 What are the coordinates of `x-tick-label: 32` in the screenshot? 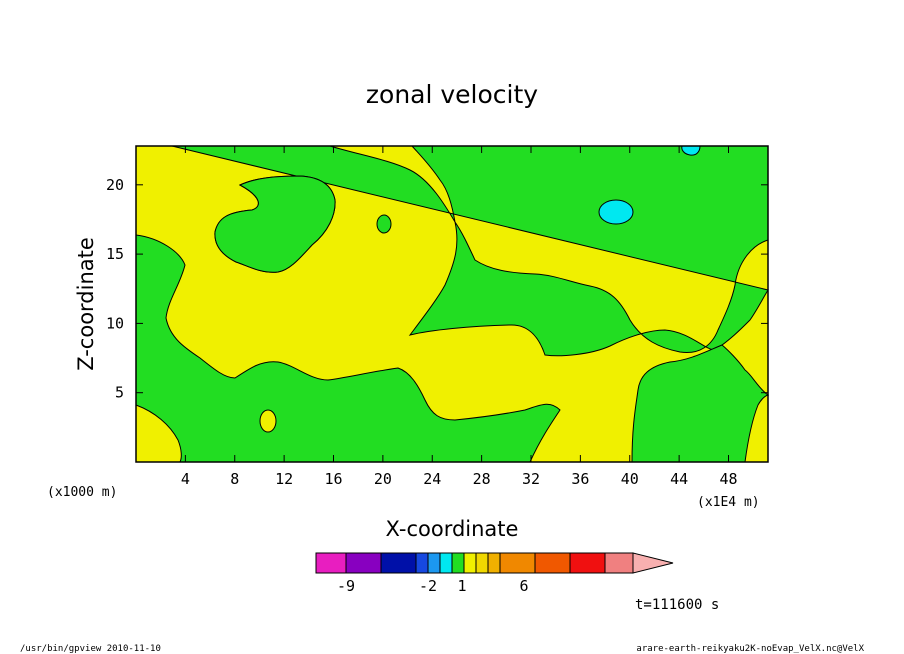 It's located at (531, 479).